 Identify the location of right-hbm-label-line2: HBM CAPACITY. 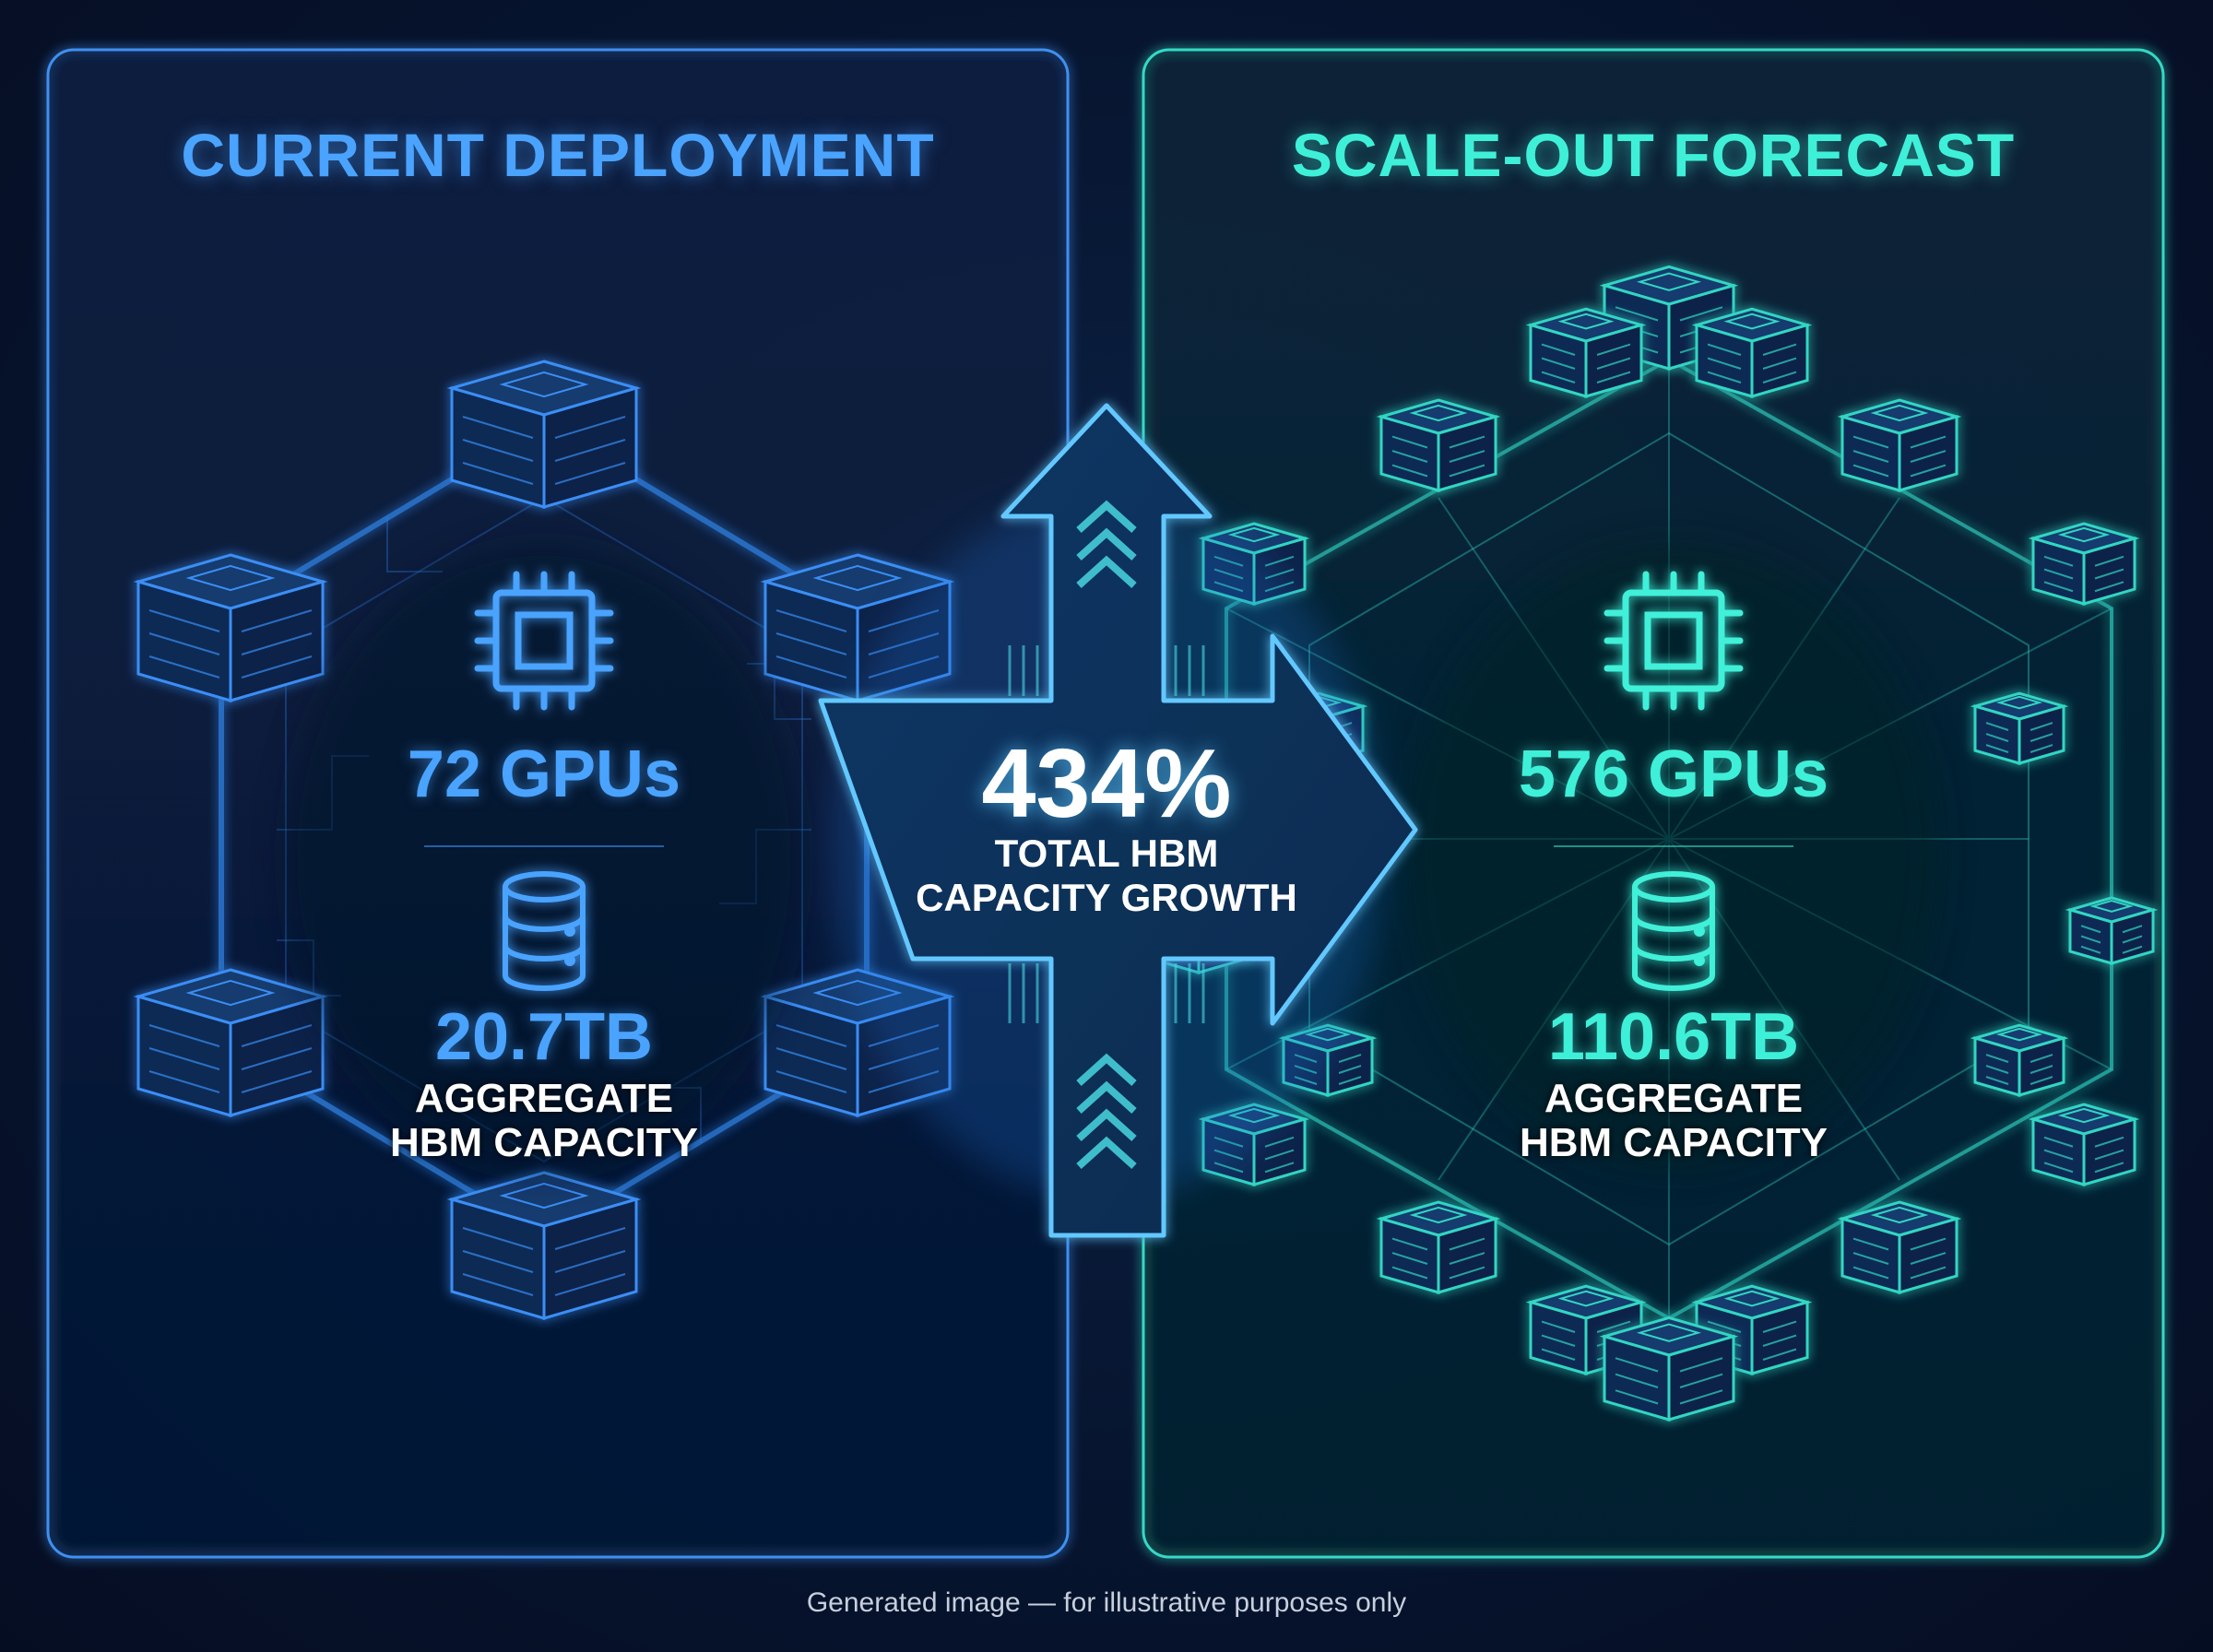
(1673, 1142).